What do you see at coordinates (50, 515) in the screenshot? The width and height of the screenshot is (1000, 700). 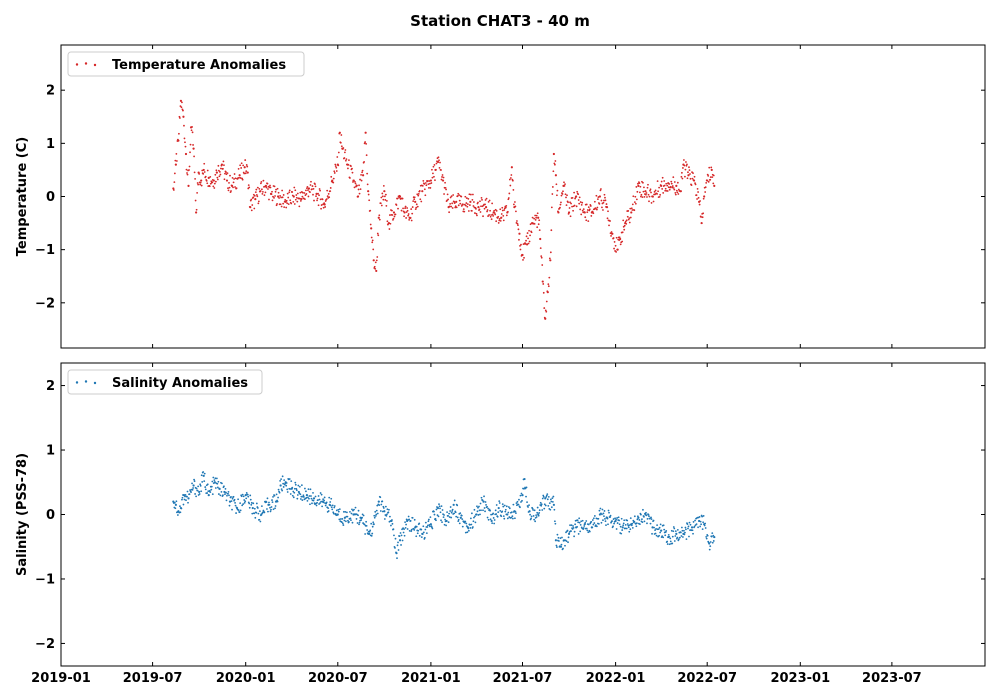 I see `y-tick-label: 0` at bounding box center [50, 515].